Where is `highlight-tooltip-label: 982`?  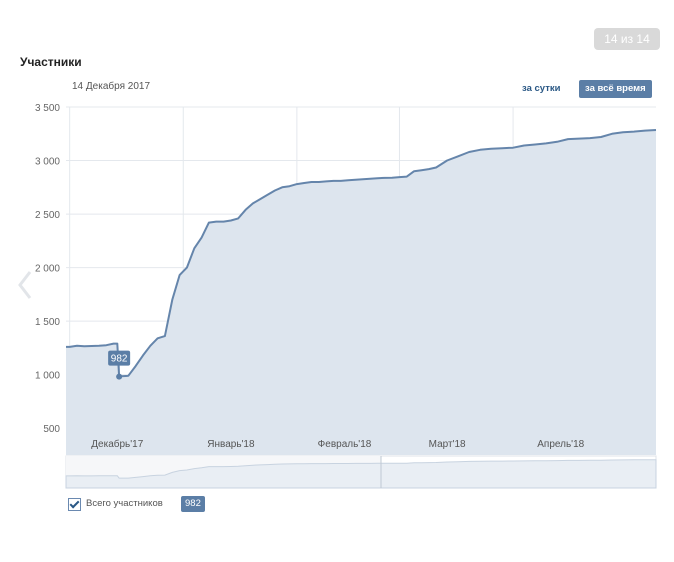
highlight-tooltip-label: 982 is located at coordinates (119, 359).